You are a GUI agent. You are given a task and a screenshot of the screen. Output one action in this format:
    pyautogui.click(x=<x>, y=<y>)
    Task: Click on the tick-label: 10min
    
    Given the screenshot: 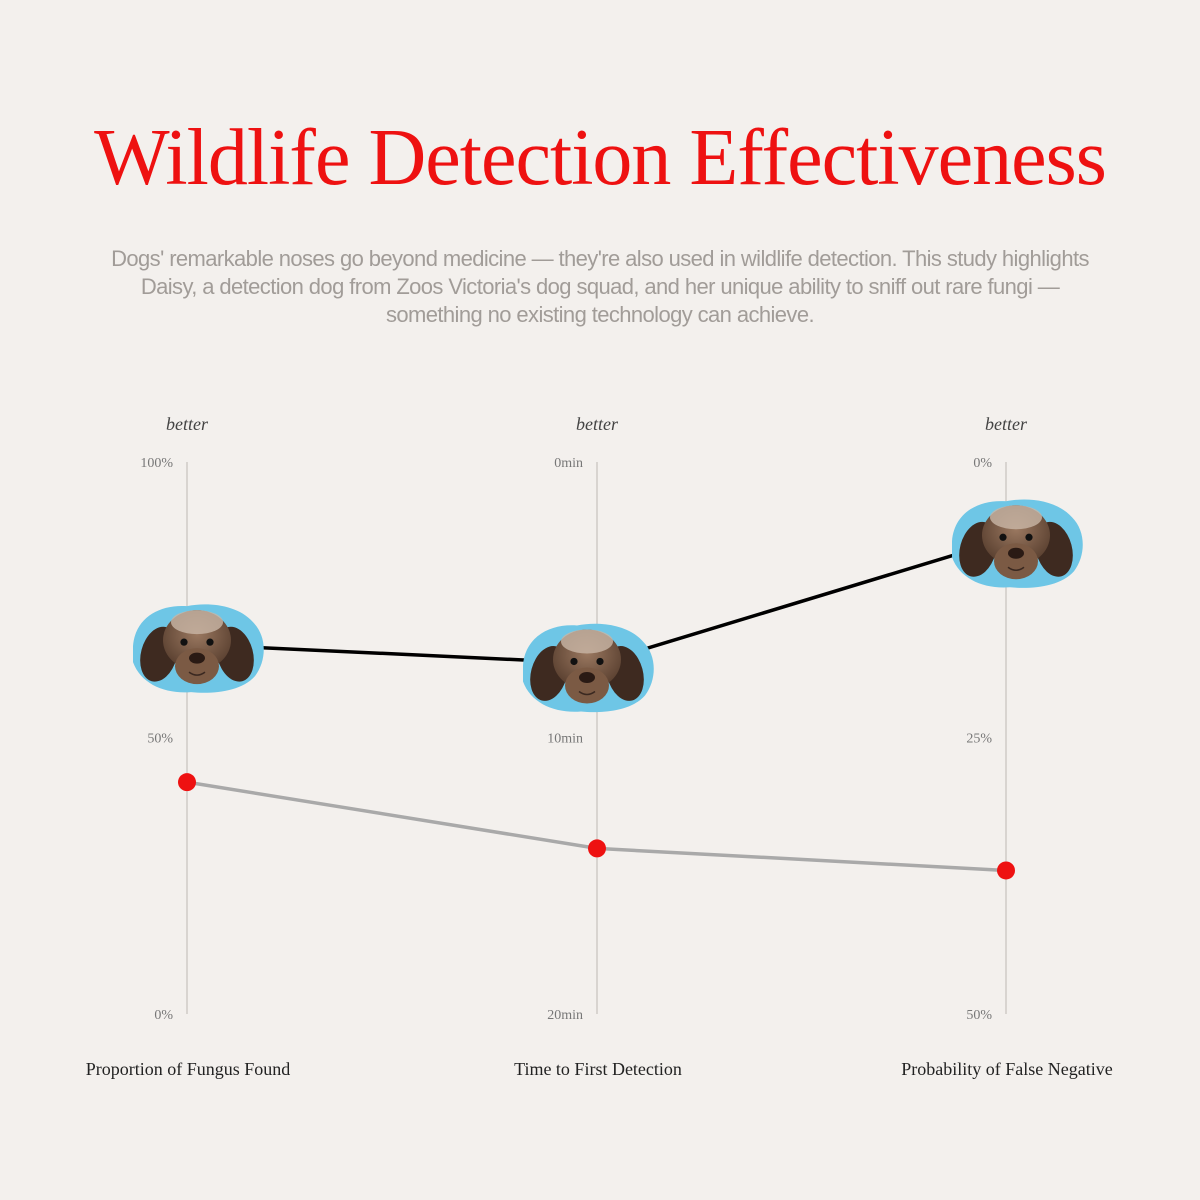 What is the action you would take?
    pyautogui.click(x=565, y=739)
    